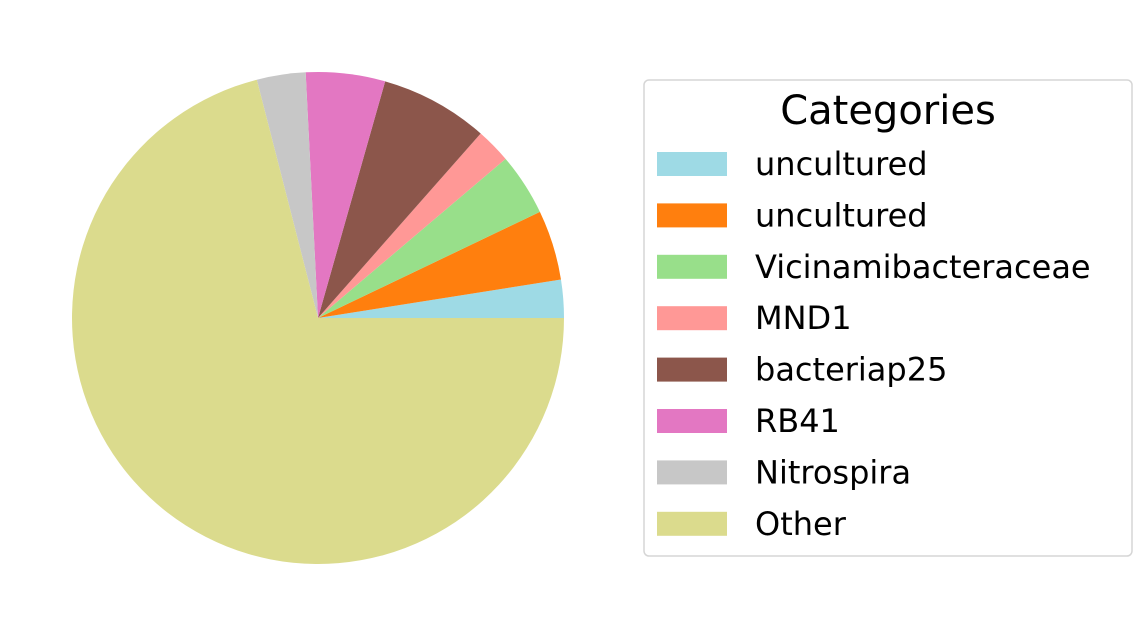  What do you see at coordinates (748, 421) in the screenshot?
I see `legend-entry-5: RB41` at bounding box center [748, 421].